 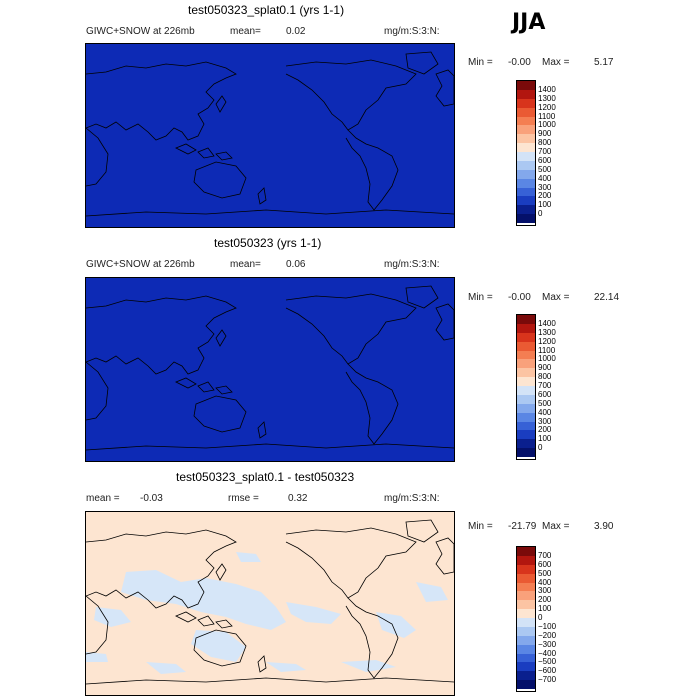 I want to click on panel1-title: test050323_splat0.1 (yrs 1-1), so click(x=266, y=10).